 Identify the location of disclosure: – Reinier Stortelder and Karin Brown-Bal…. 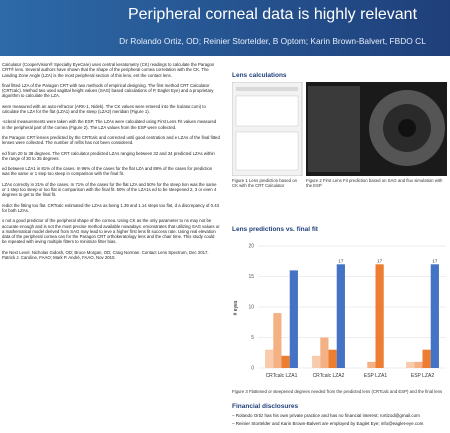
(328, 423).